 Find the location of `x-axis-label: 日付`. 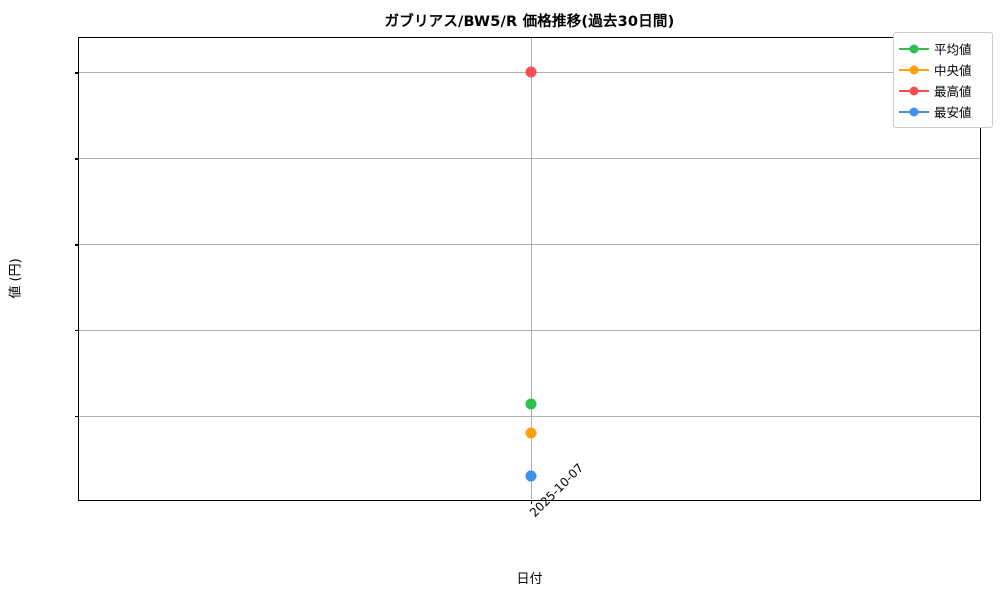

x-axis-label: 日付 is located at coordinates (529, 579).